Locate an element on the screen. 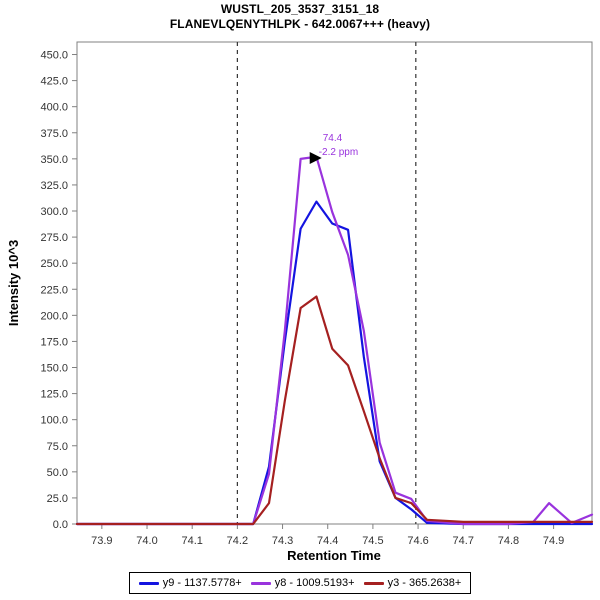 Image resolution: width=600 pixels, height=600 pixels. y-tick-label: 175.0 is located at coordinates (54, 342).